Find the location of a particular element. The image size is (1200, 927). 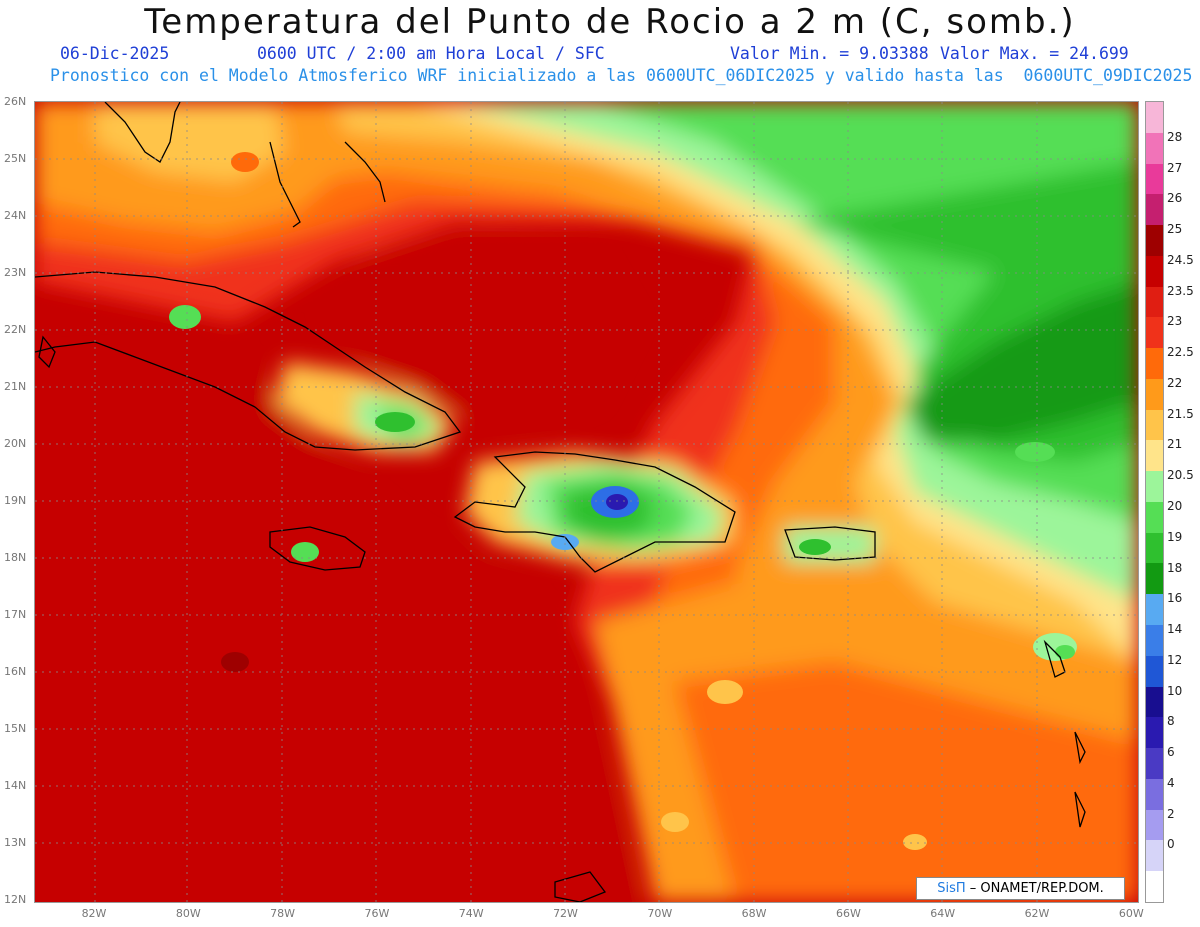

longitude-label: 70W is located at coordinates (660, 913).